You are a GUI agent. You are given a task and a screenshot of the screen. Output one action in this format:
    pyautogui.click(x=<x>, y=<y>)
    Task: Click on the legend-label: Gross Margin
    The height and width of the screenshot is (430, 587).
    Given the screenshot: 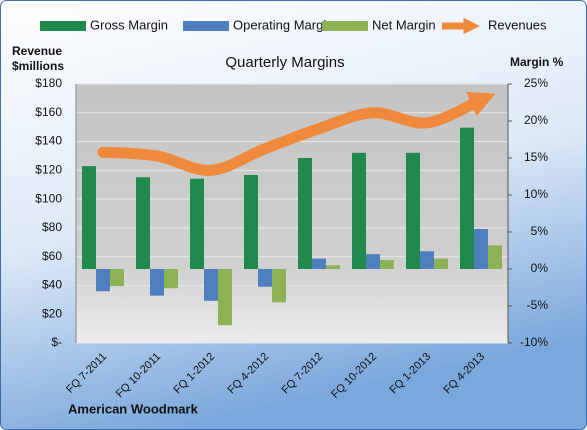 What is the action you would take?
    pyautogui.click(x=129, y=24)
    